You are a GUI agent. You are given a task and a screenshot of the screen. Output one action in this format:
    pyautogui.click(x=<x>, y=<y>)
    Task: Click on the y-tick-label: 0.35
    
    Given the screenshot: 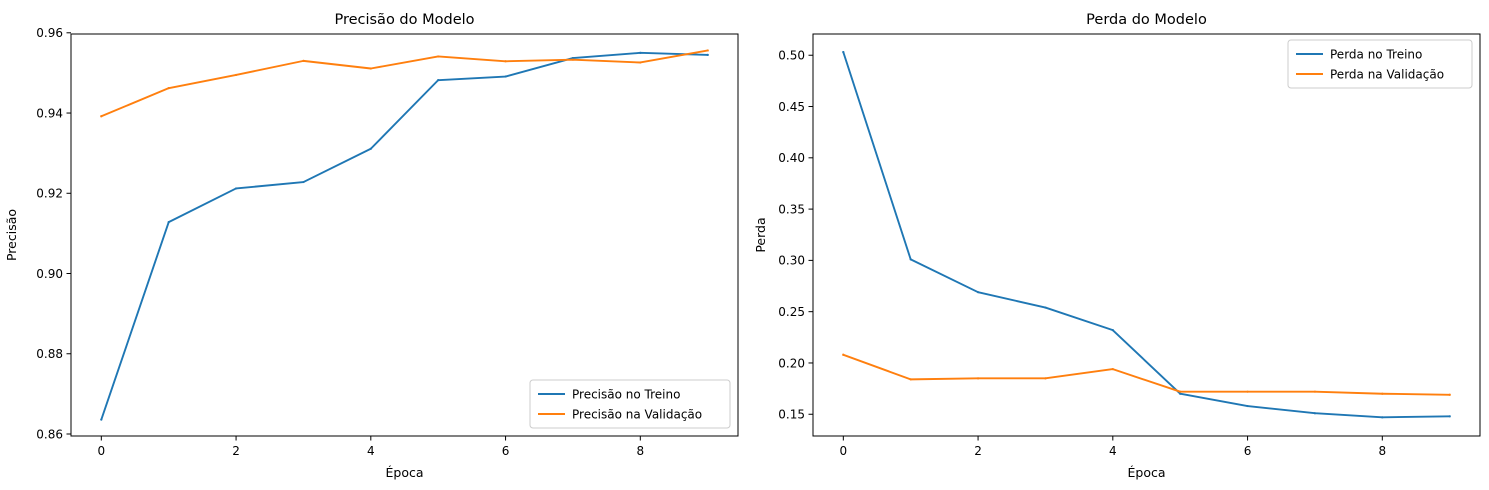 What is the action you would take?
    pyautogui.click(x=791, y=209)
    